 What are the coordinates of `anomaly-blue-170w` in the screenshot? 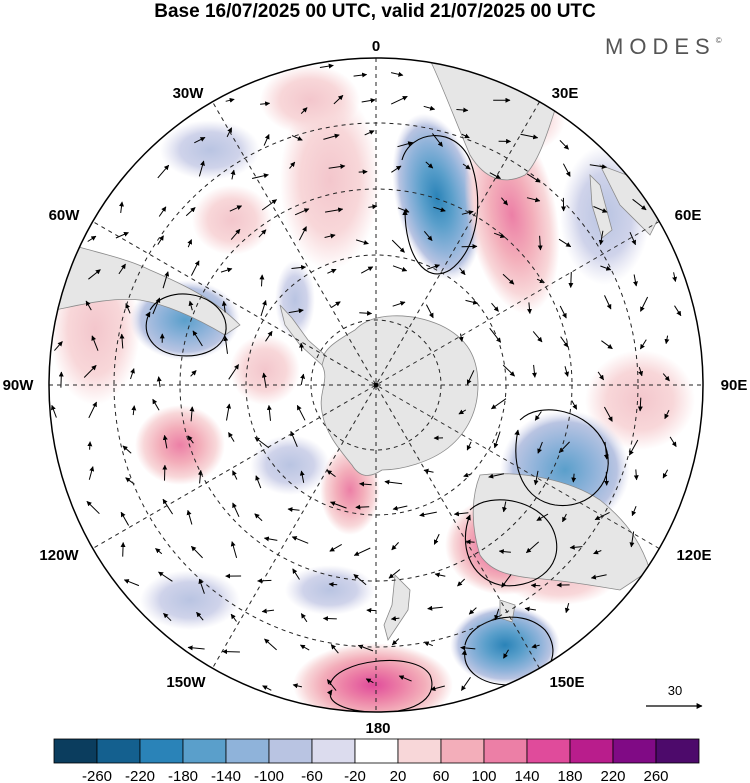 It's located at (330, 590).